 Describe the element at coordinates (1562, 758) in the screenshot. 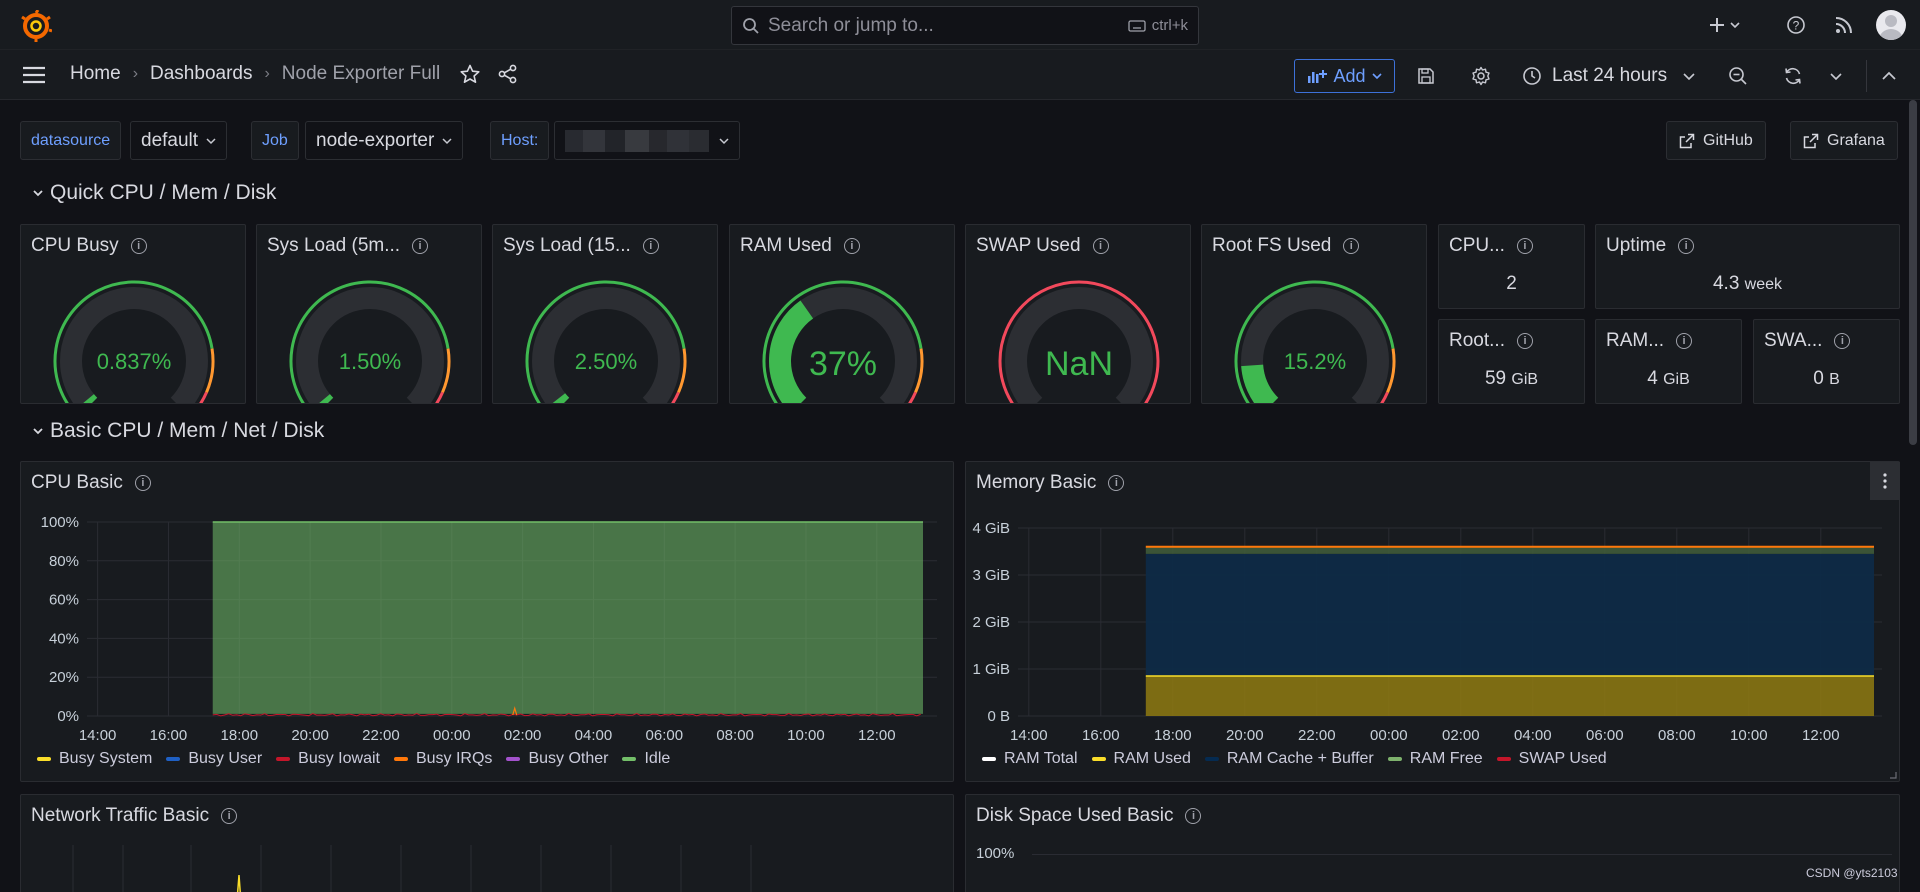

I see `legend-label: SWAP Used` at that location.